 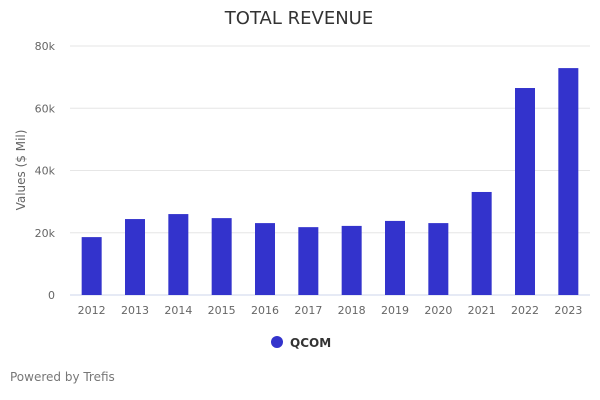 I want to click on legend: QCOM, so click(x=301, y=343).